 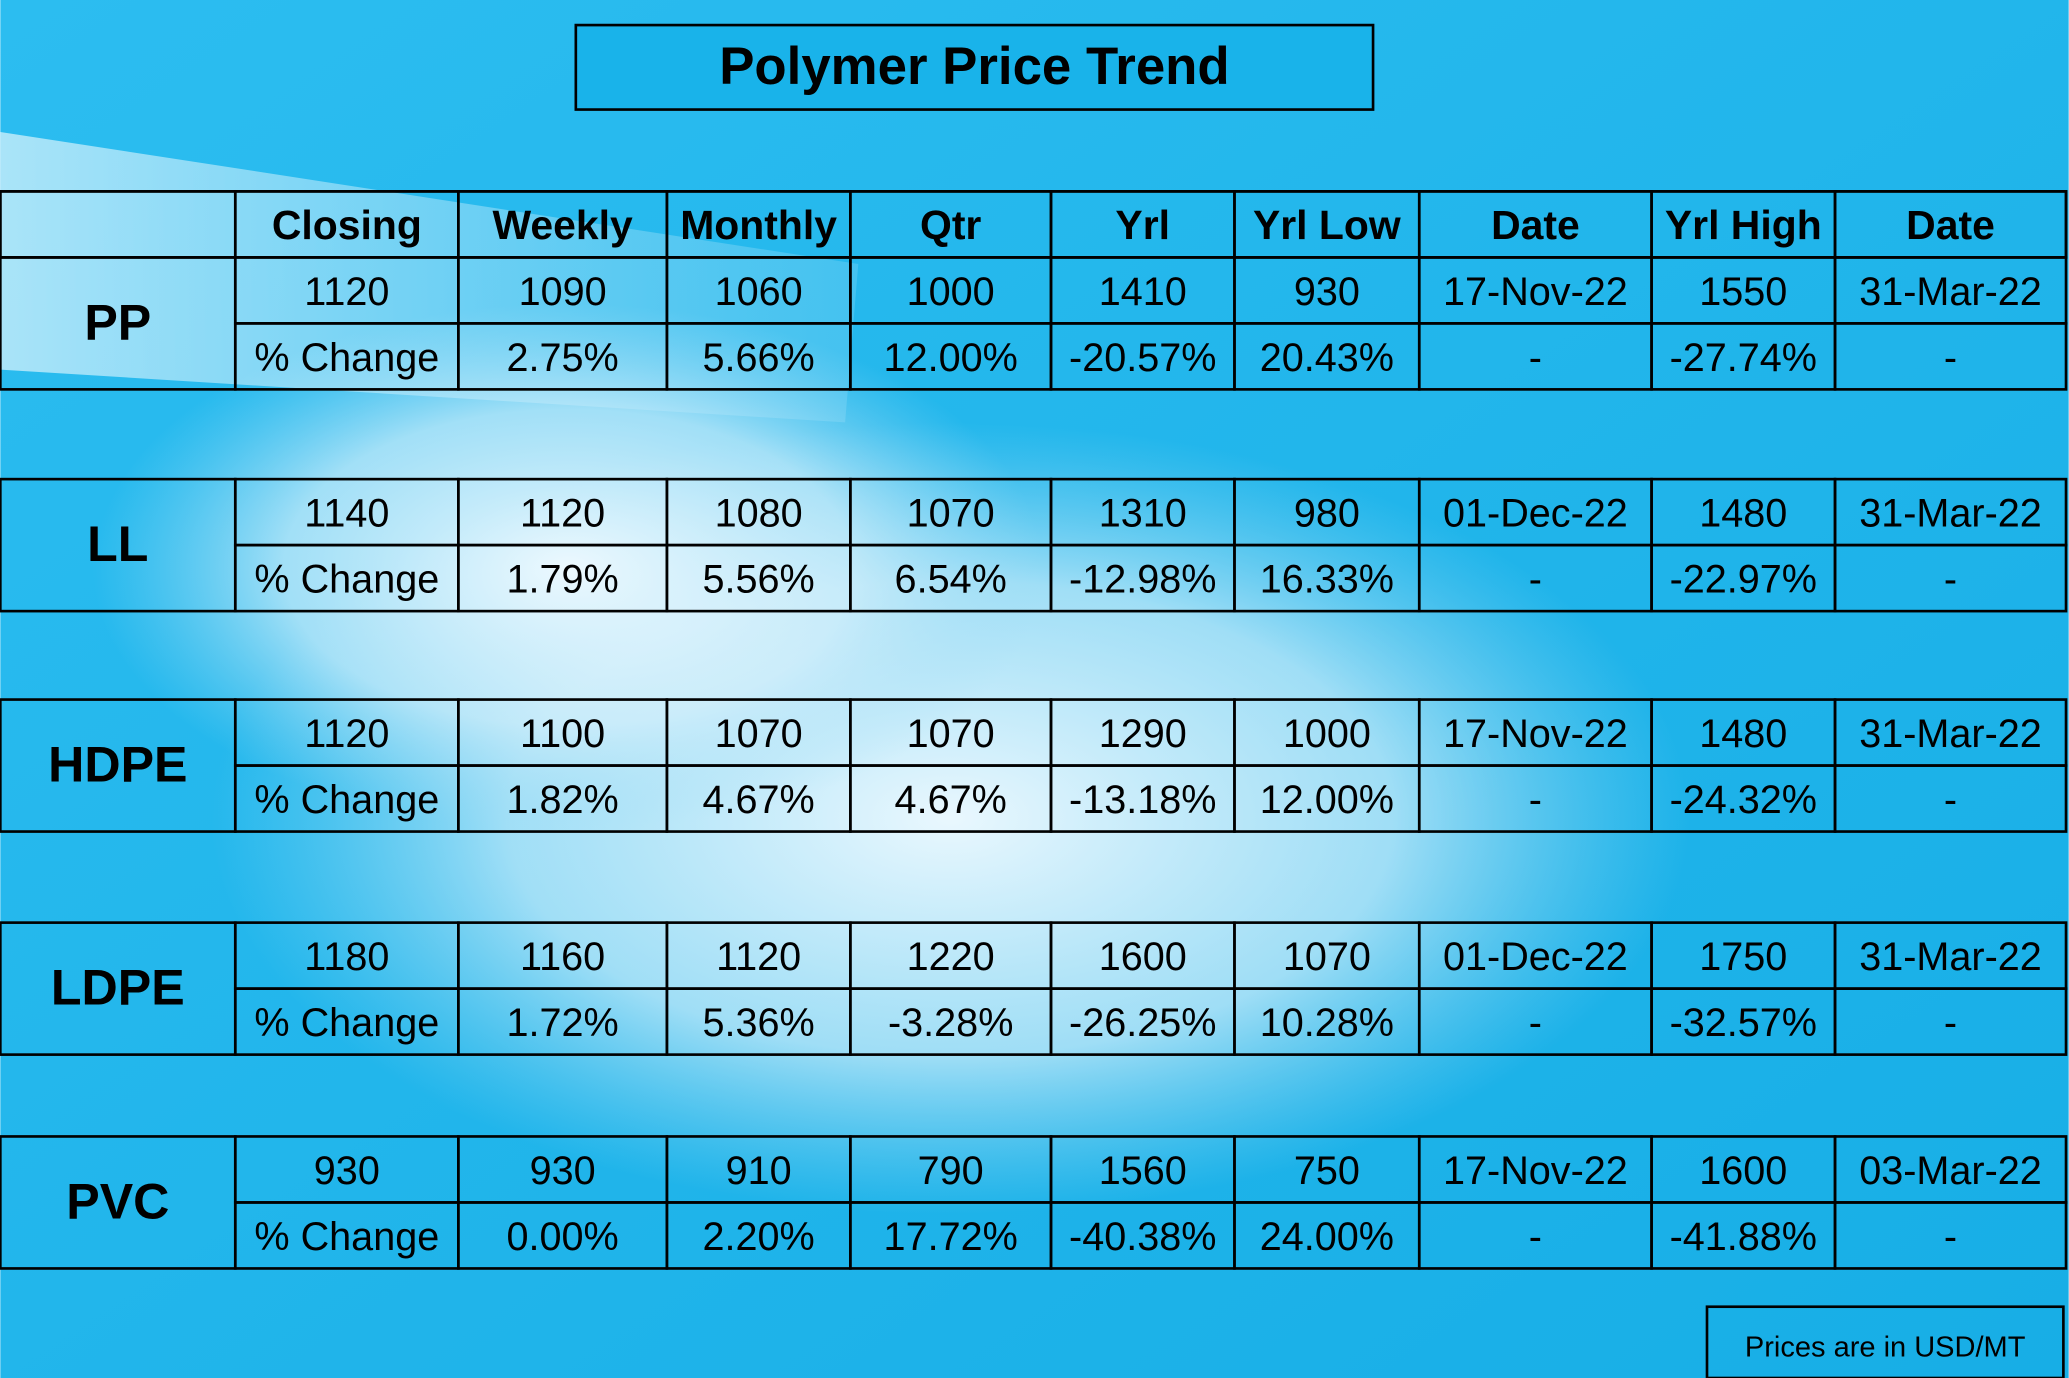 I want to click on change-value: -41.88%, so click(x=1743, y=1237).